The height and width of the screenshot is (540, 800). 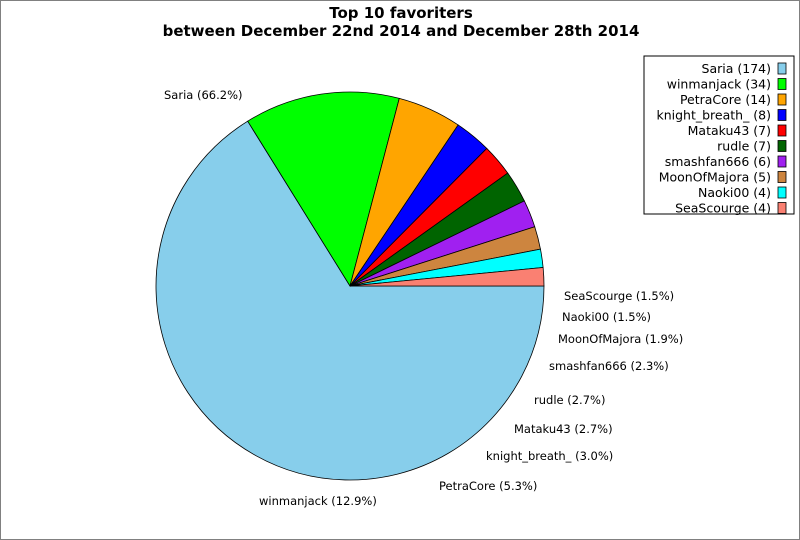 I want to click on pie-slice-winmanjack, so click(x=323, y=189).